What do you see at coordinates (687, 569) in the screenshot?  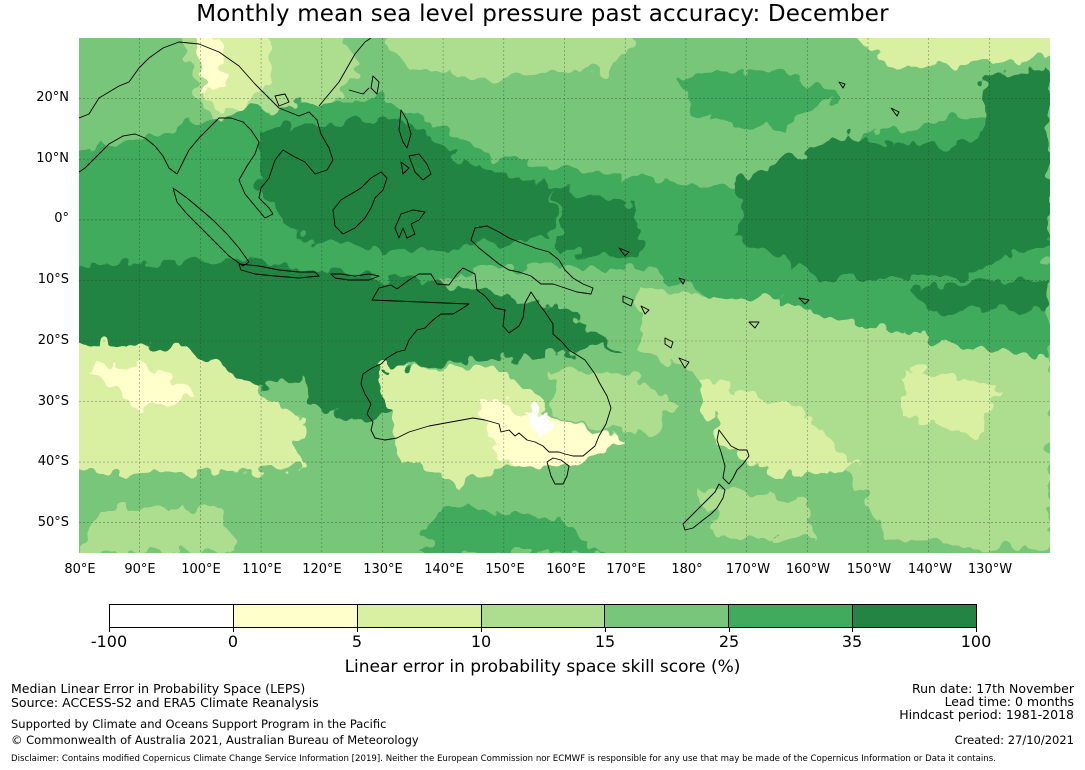 I see `lon-label-180: 180°` at bounding box center [687, 569].